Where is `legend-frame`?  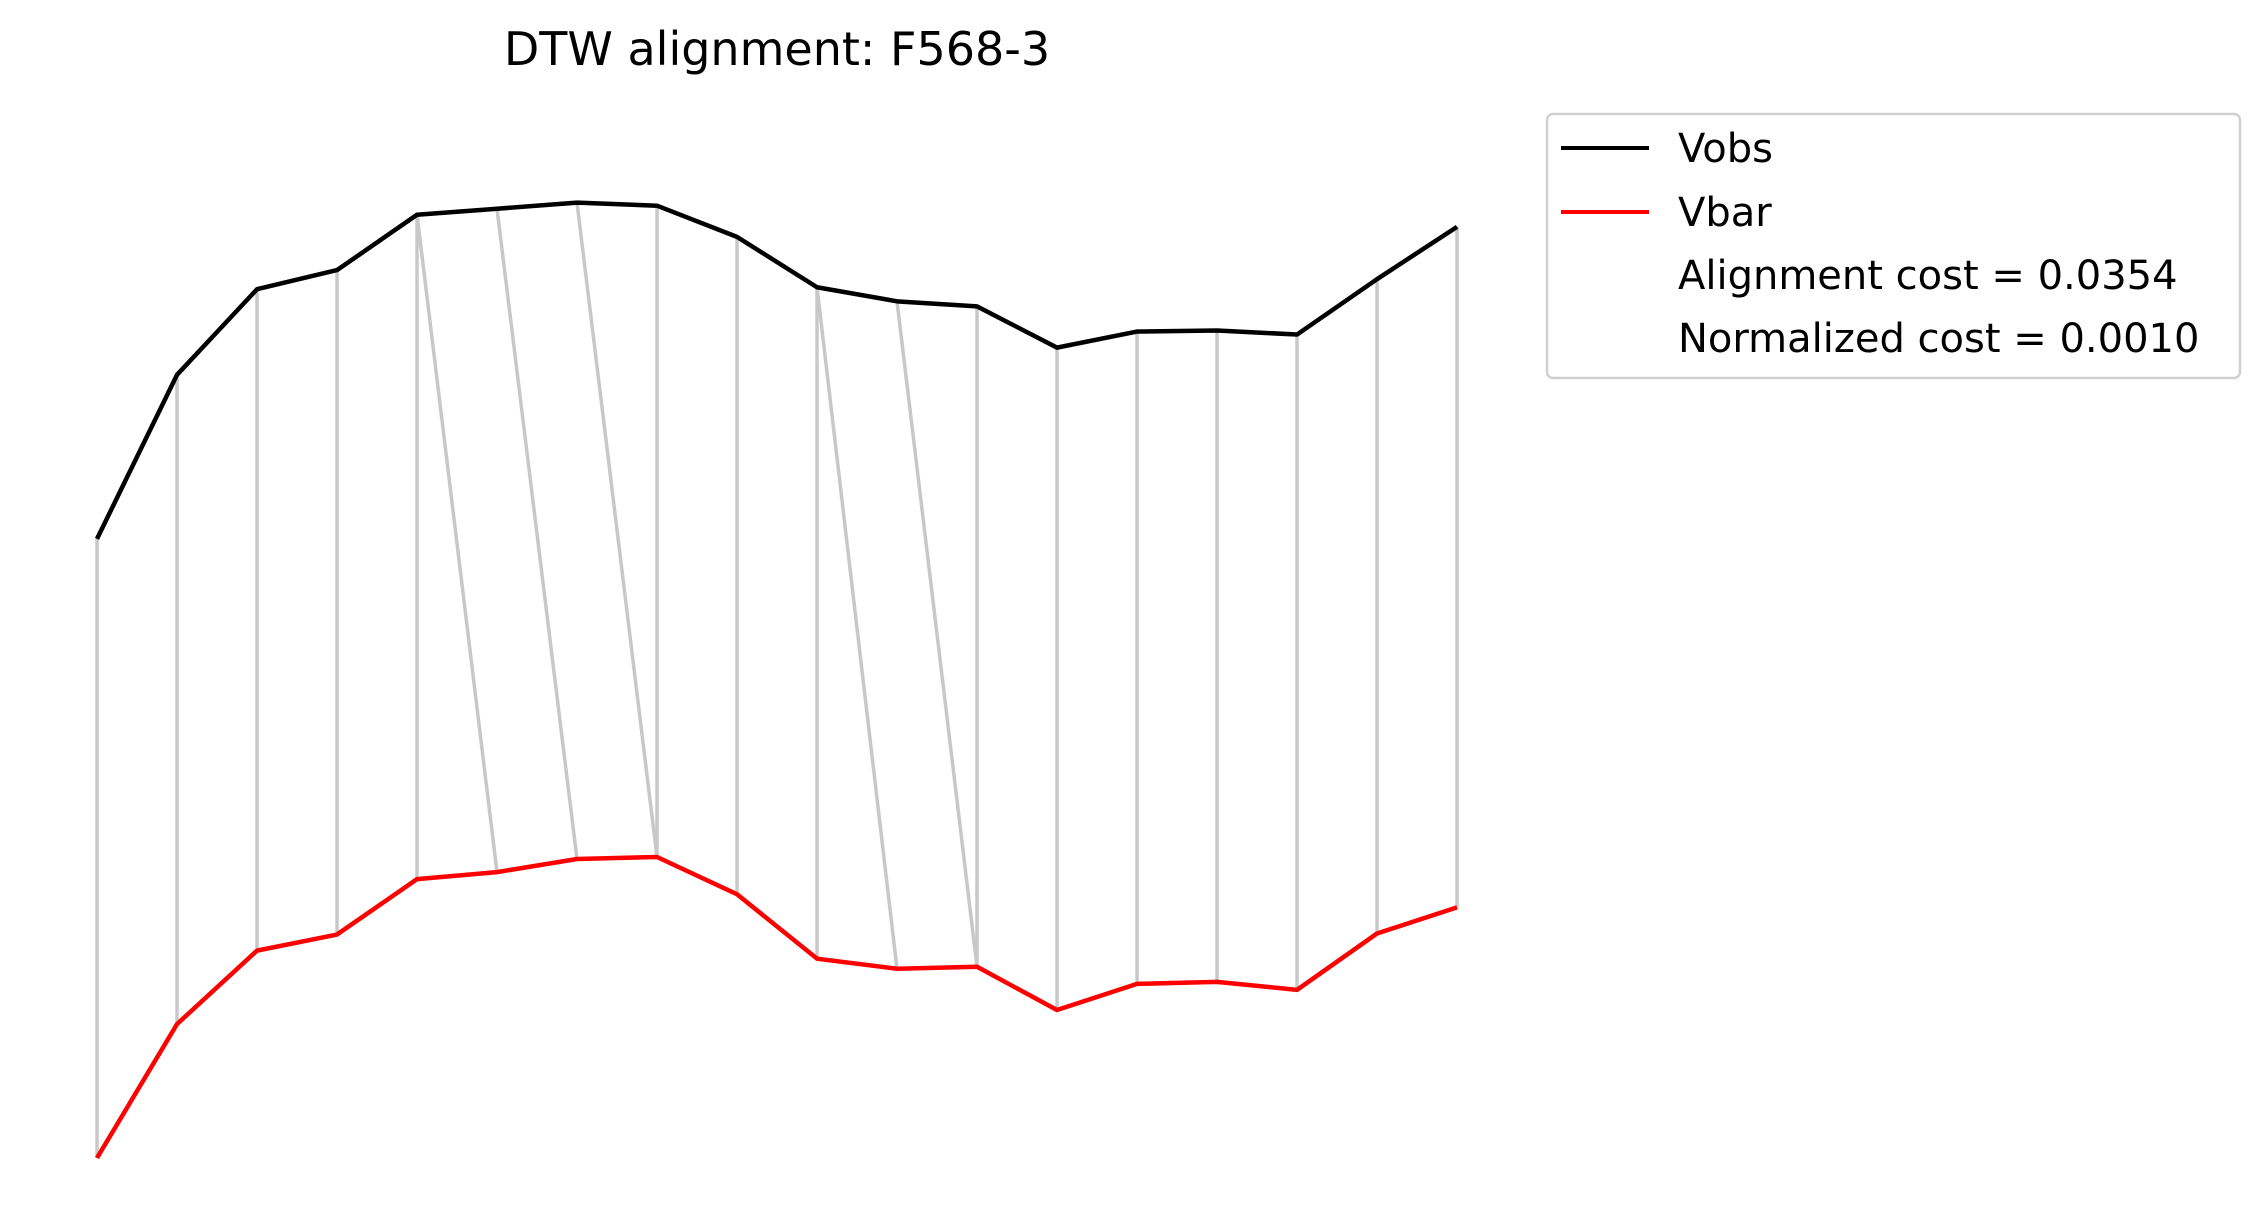
legend-frame is located at coordinates (1893, 246).